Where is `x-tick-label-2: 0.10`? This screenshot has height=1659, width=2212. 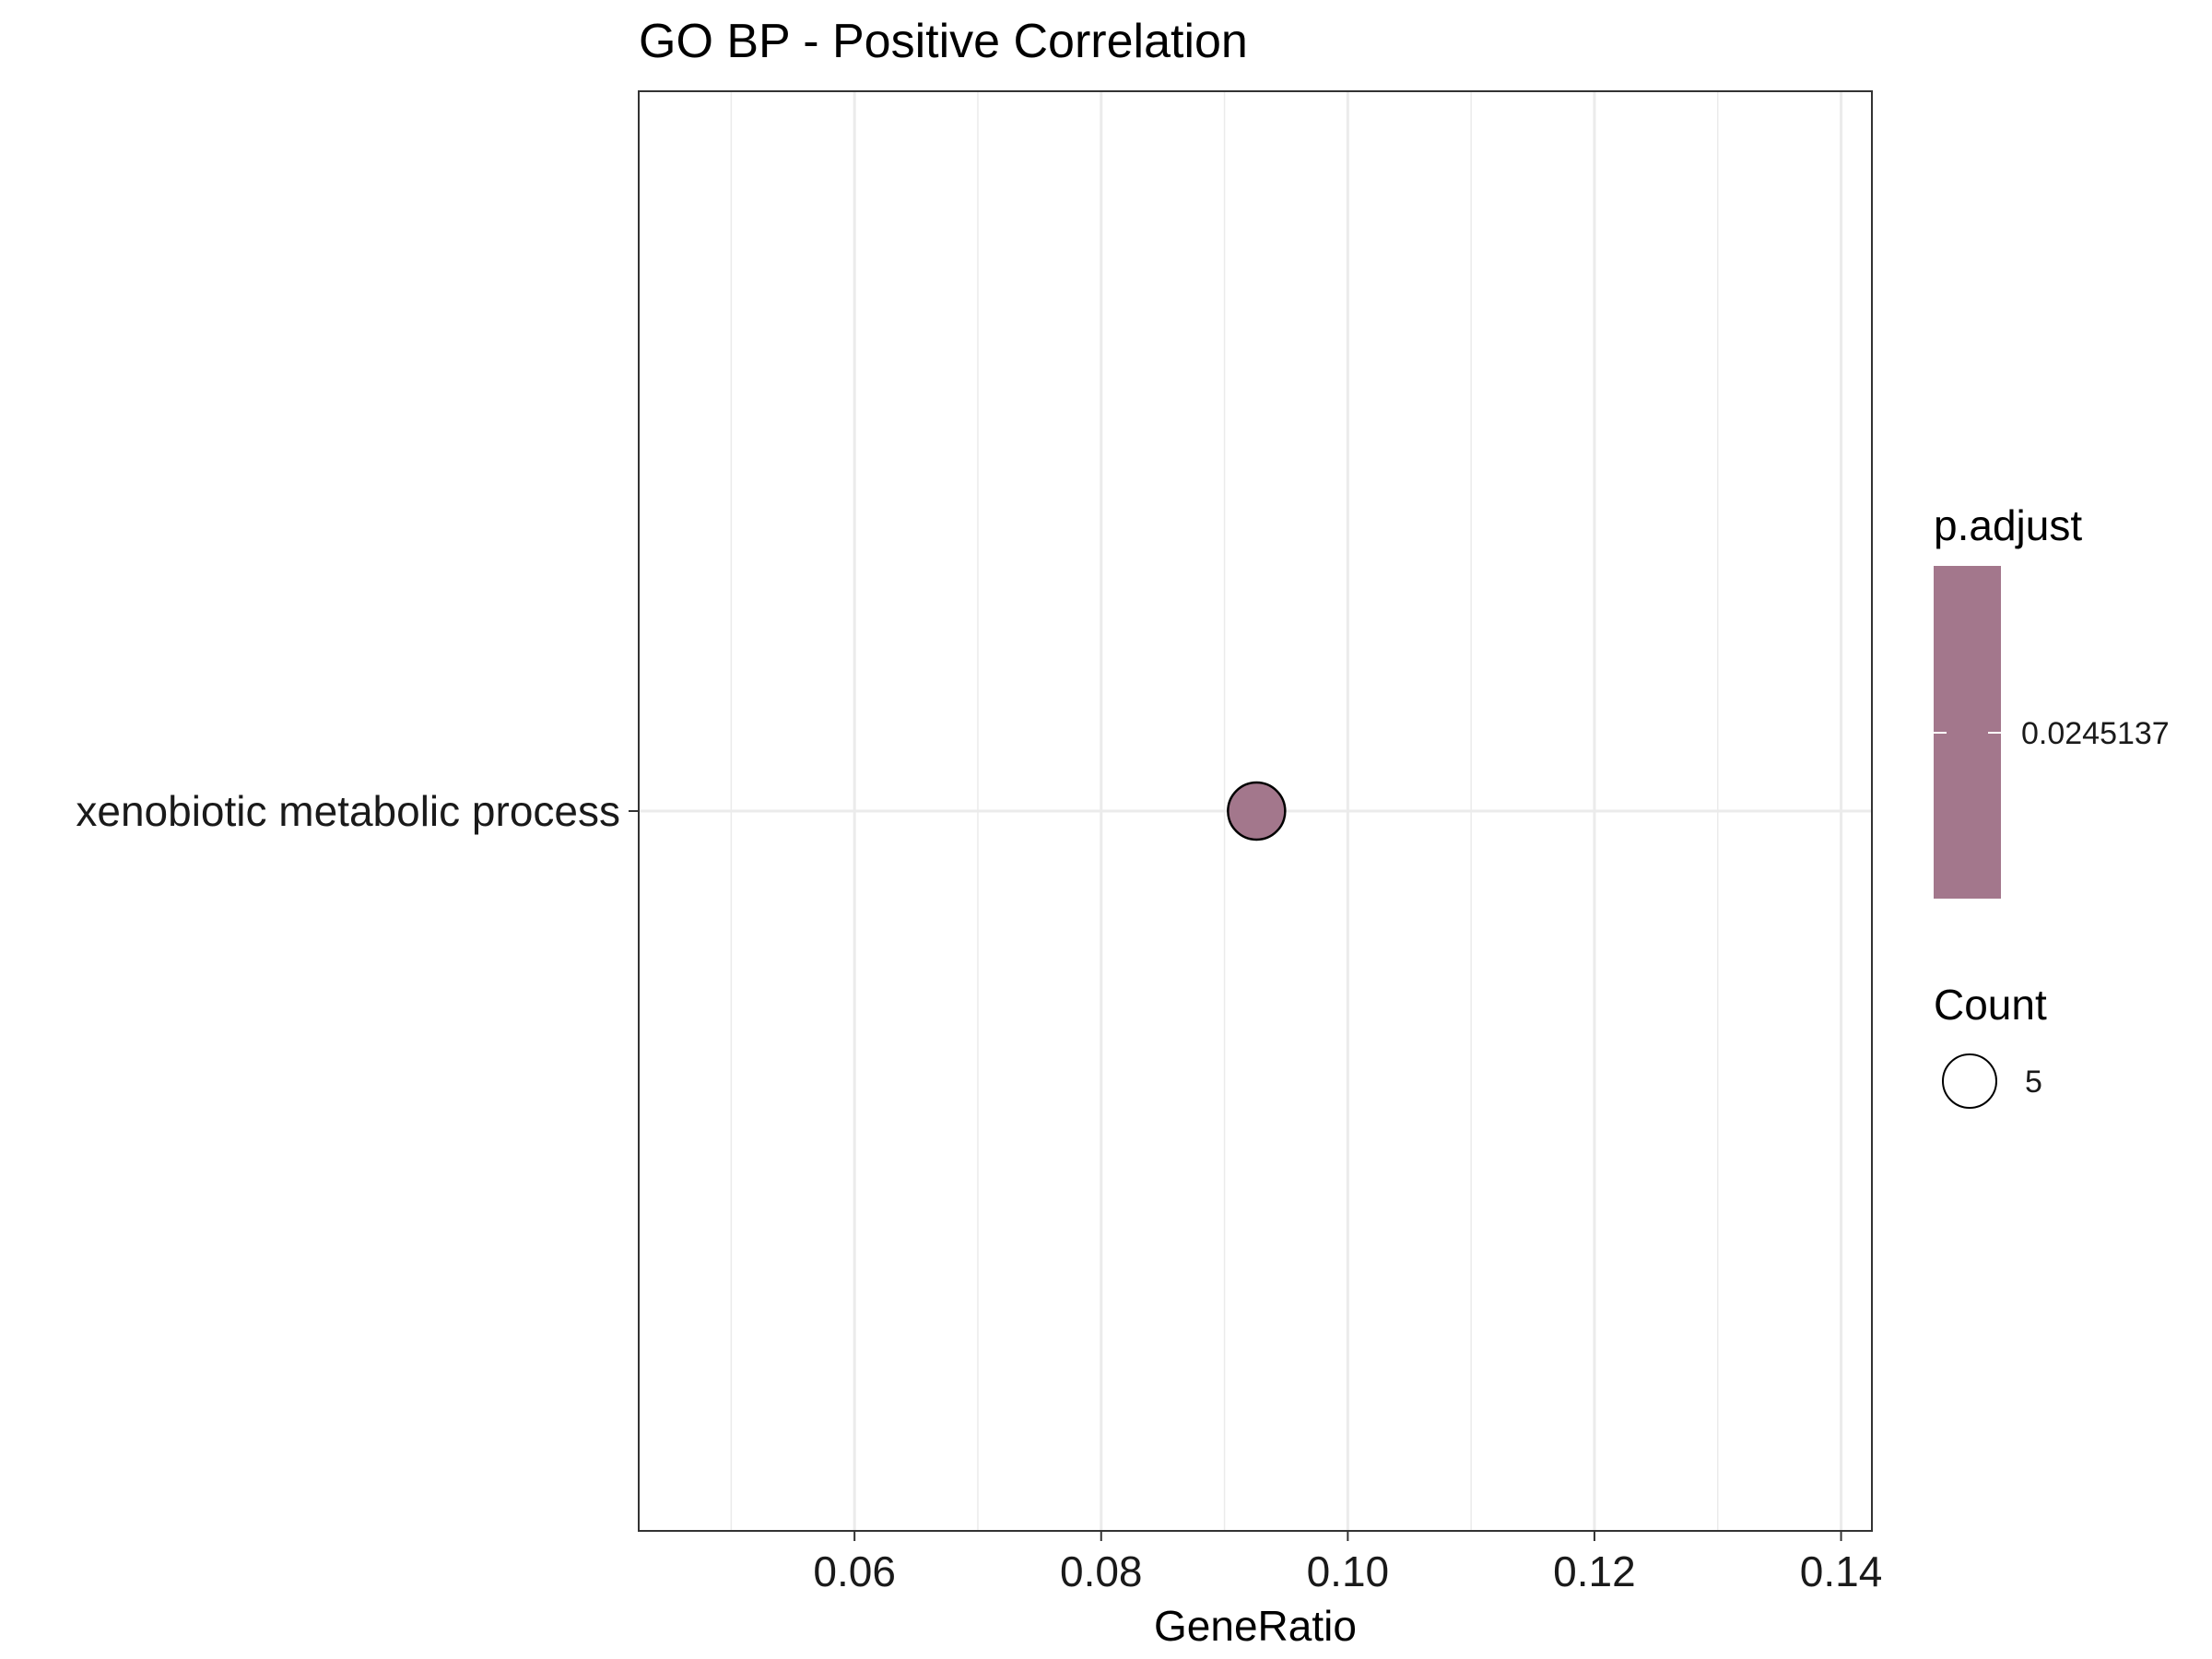 x-tick-label-2: 0.10 is located at coordinates (1348, 1571).